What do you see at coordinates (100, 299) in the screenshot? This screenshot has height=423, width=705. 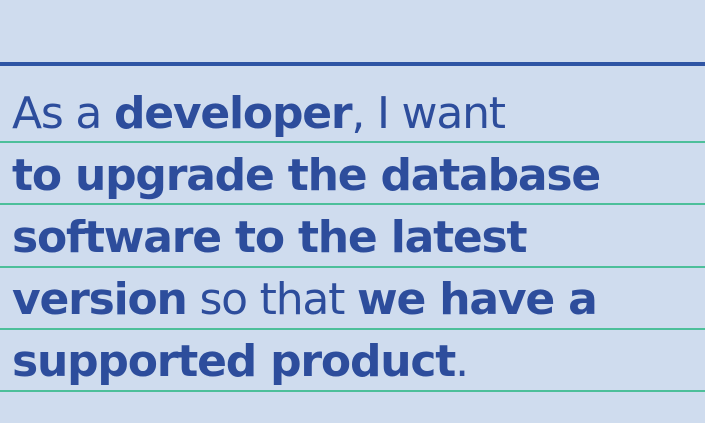 I see `story-goal-part-3: version` at bounding box center [100, 299].